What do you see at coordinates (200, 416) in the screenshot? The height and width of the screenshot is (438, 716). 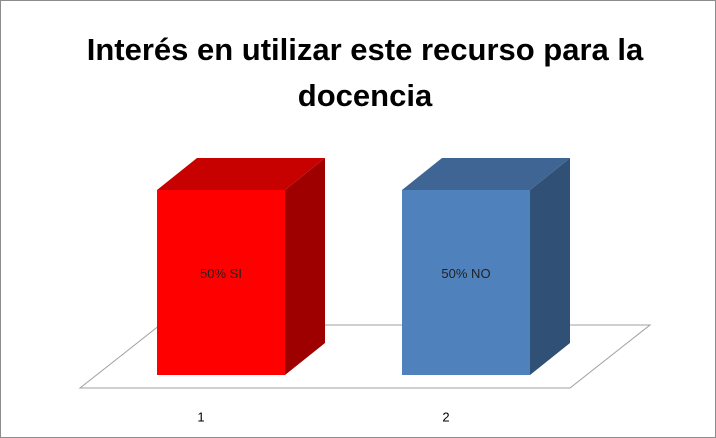 I see `x-tick-label: 1` at bounding box center [200, 416].